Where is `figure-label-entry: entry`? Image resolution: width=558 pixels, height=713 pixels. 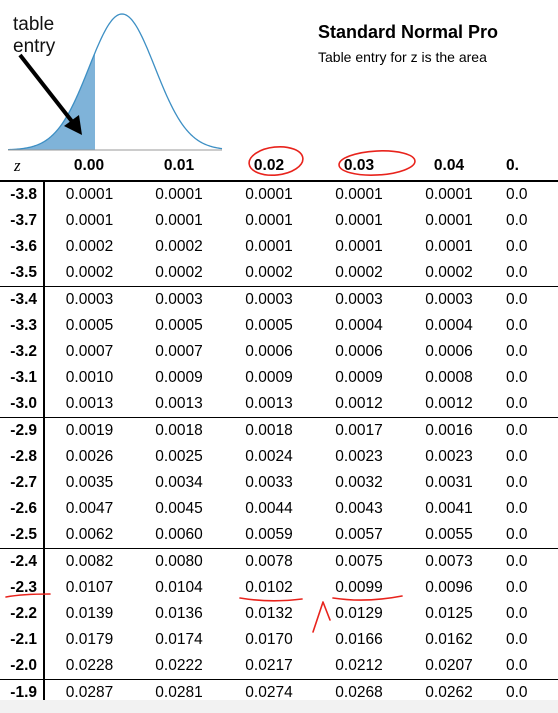 figure-label-entry: entry is located at coordinates (34, 46).